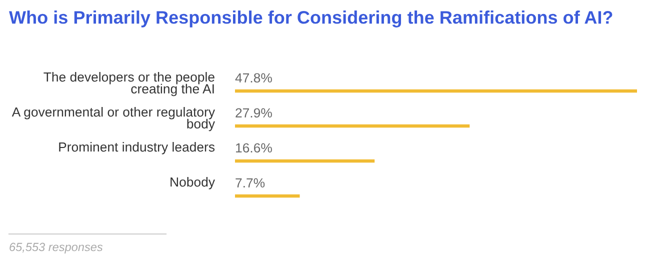 The height and width of the screenshot is (270, 662). I want to click on y-tick-label: The developers or the people creating the AI, so click(129, 84).